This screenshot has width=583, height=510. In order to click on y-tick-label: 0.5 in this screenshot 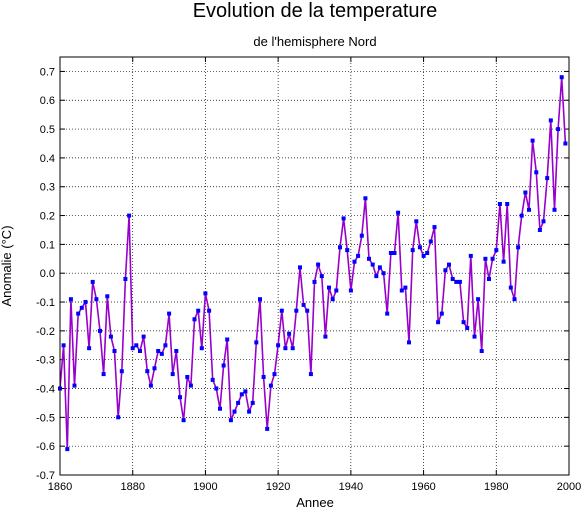, I will do `click(47, 130)`.